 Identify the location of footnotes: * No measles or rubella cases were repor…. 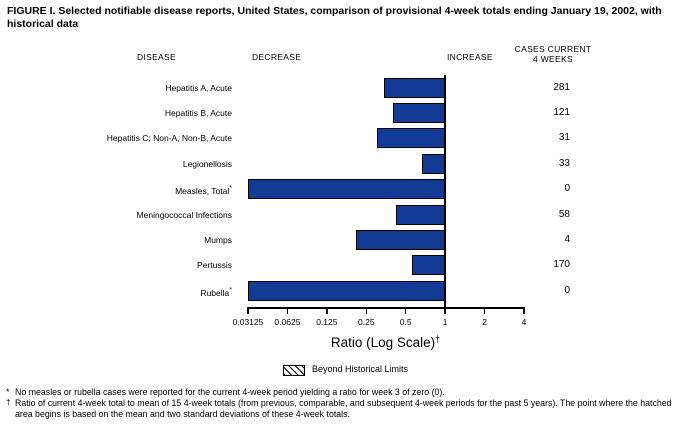
(346, 403).